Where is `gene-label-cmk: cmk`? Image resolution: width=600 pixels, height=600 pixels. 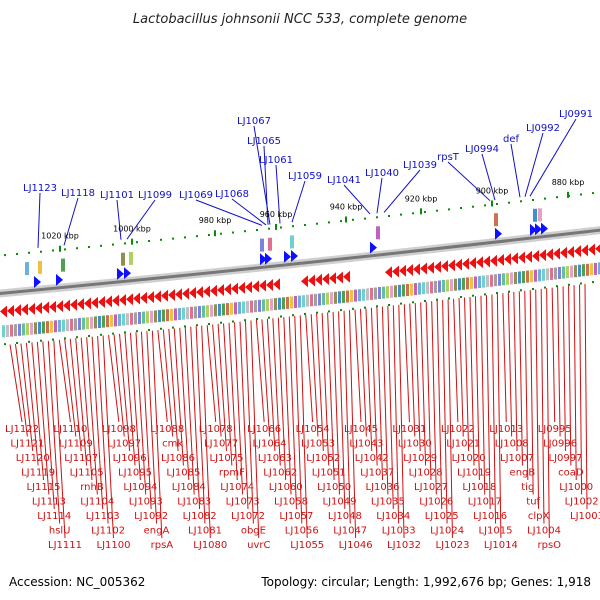 gene-label-cmk: cmk is located at coordinates (172, 444).